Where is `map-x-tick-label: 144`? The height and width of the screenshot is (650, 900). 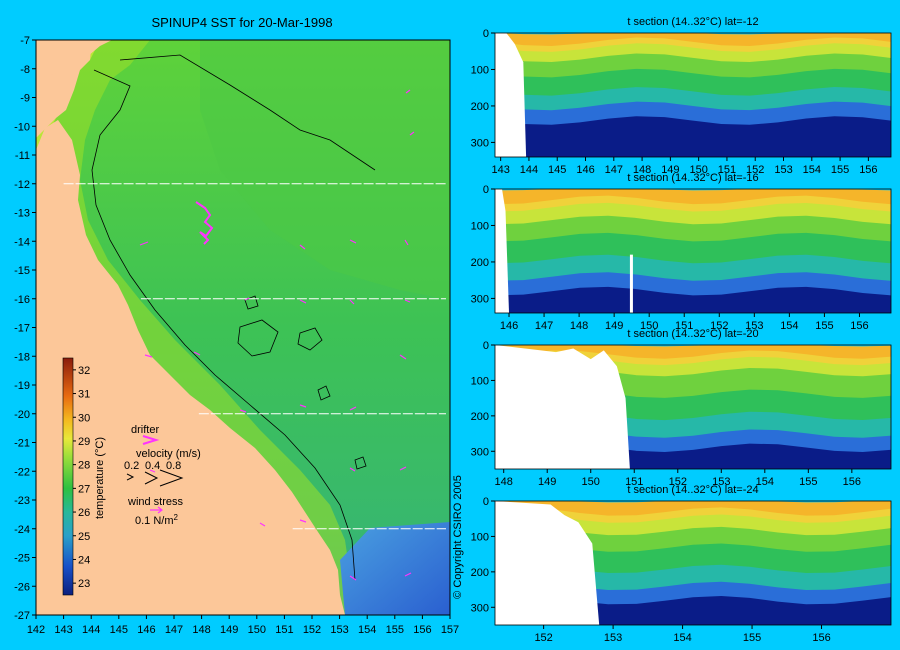
map-x-tick-label: 144 is located at coordinates (91, 630).